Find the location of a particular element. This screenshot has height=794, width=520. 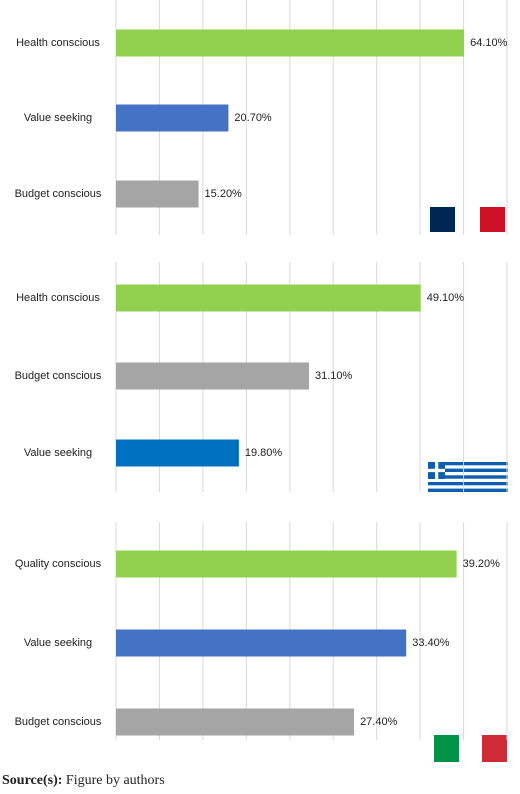

value-label: 33.40% is located at coordinates (431, 643).